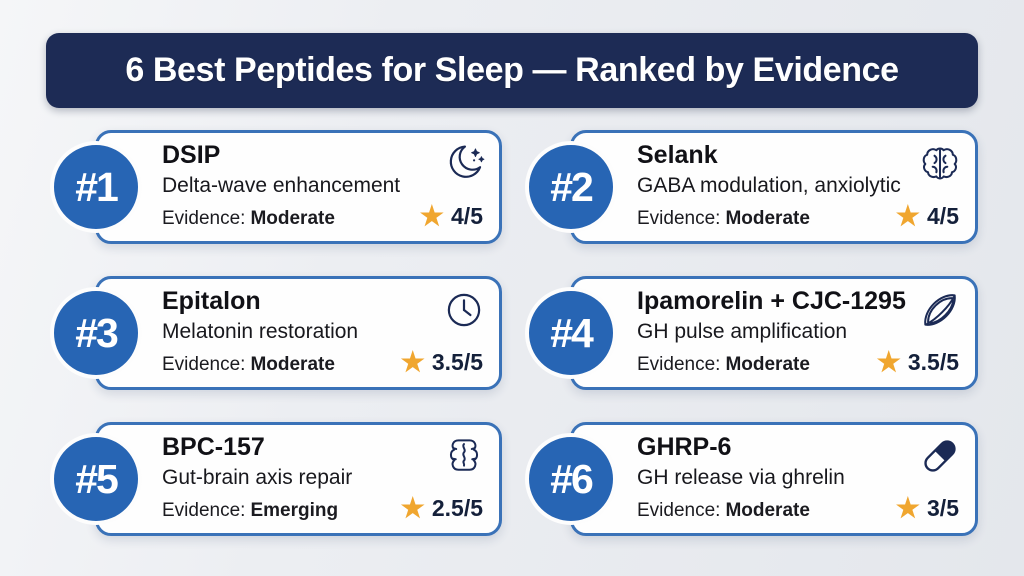  Describe the element at coordinates (211, 301) in the screenshot. I see `card-title: Epitalon` at that location.